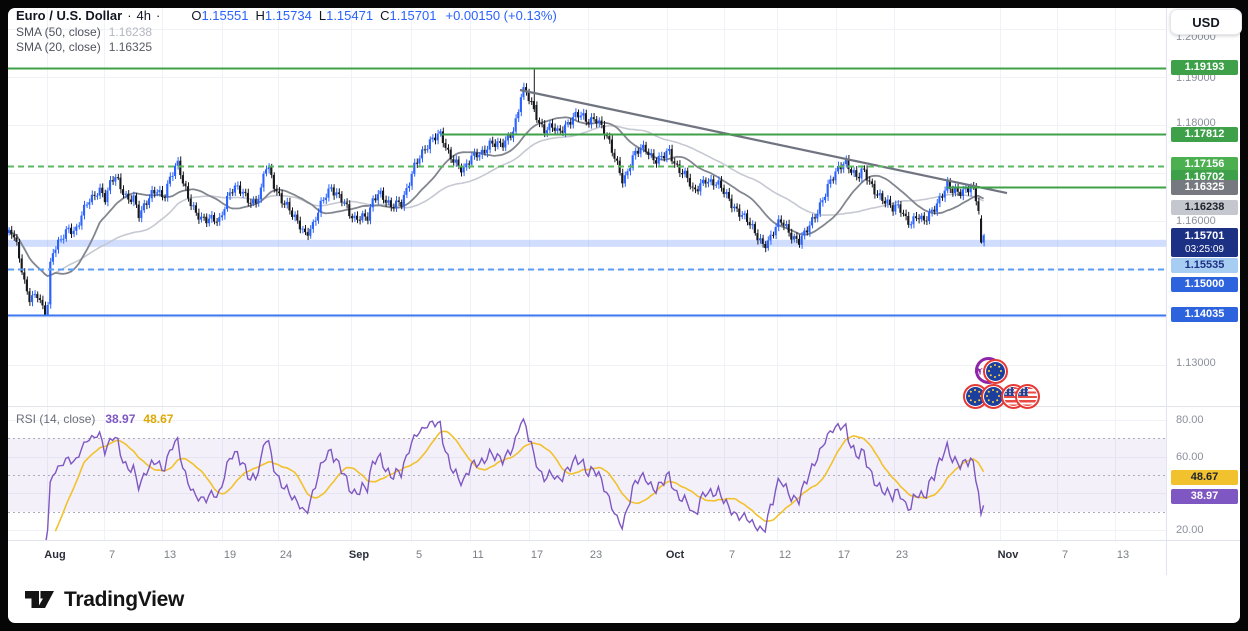  What do you see at coordinates (230, 555) in the screenshot?
I see `time-axis-tick: 19` at bounding box center [230, 555].